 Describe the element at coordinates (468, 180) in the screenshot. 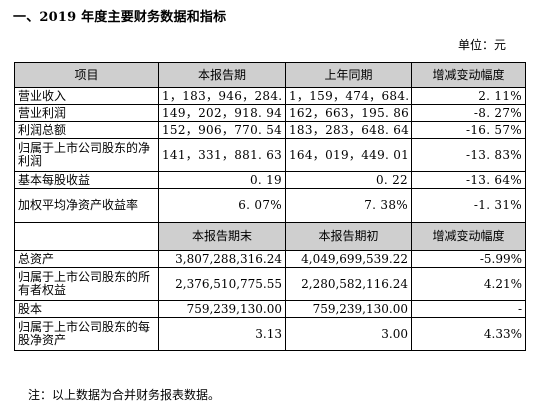

I see `change-value: -13. 64%` at that location.